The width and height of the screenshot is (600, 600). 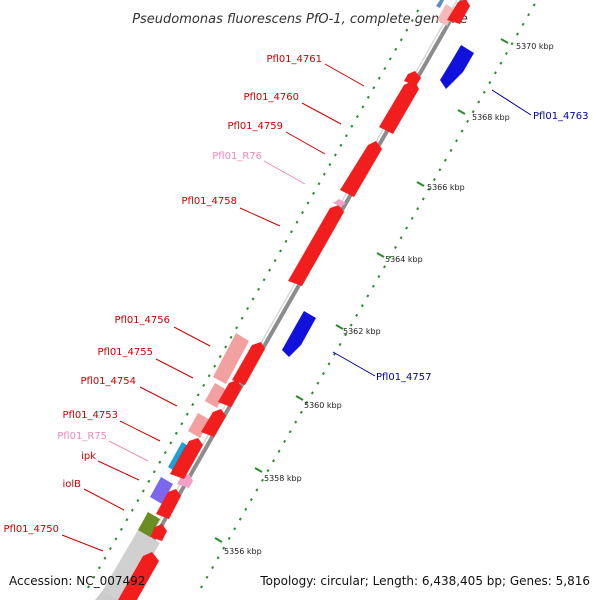 I want to click on label-pfl01-4758: Pfl01_4758, so click(x=209, y=201).